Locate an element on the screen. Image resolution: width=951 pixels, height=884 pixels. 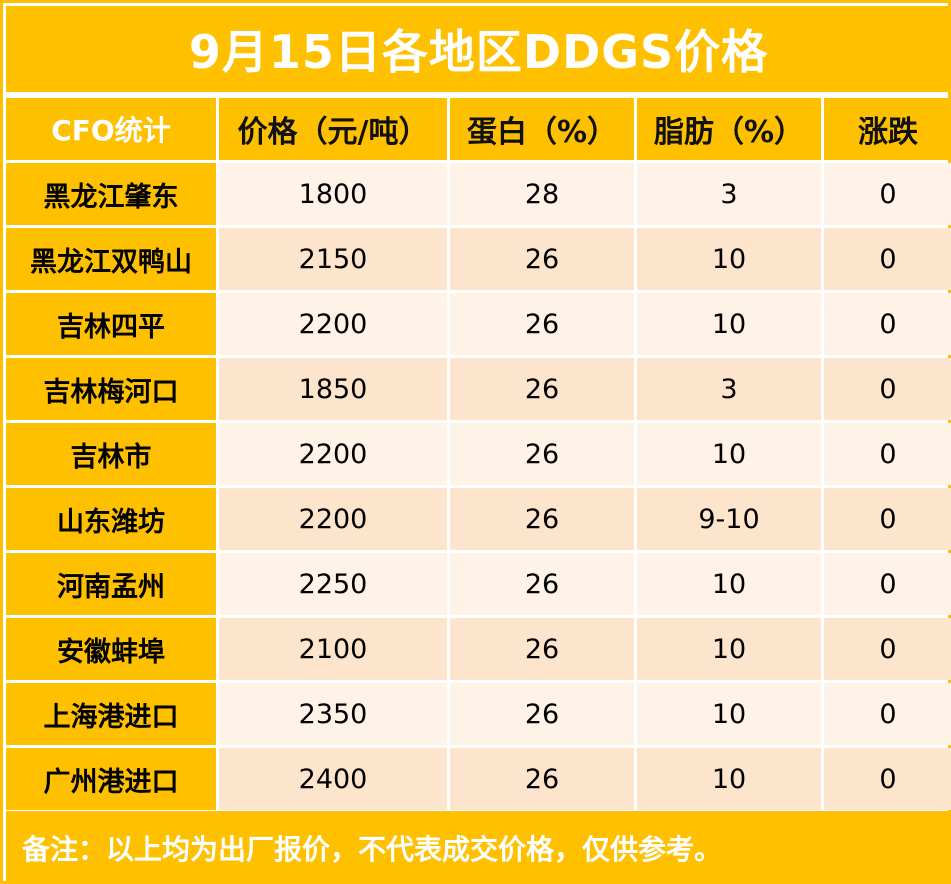
table-row: 吉林市 2200 26 10 0 is located at coordinates (478, 454).